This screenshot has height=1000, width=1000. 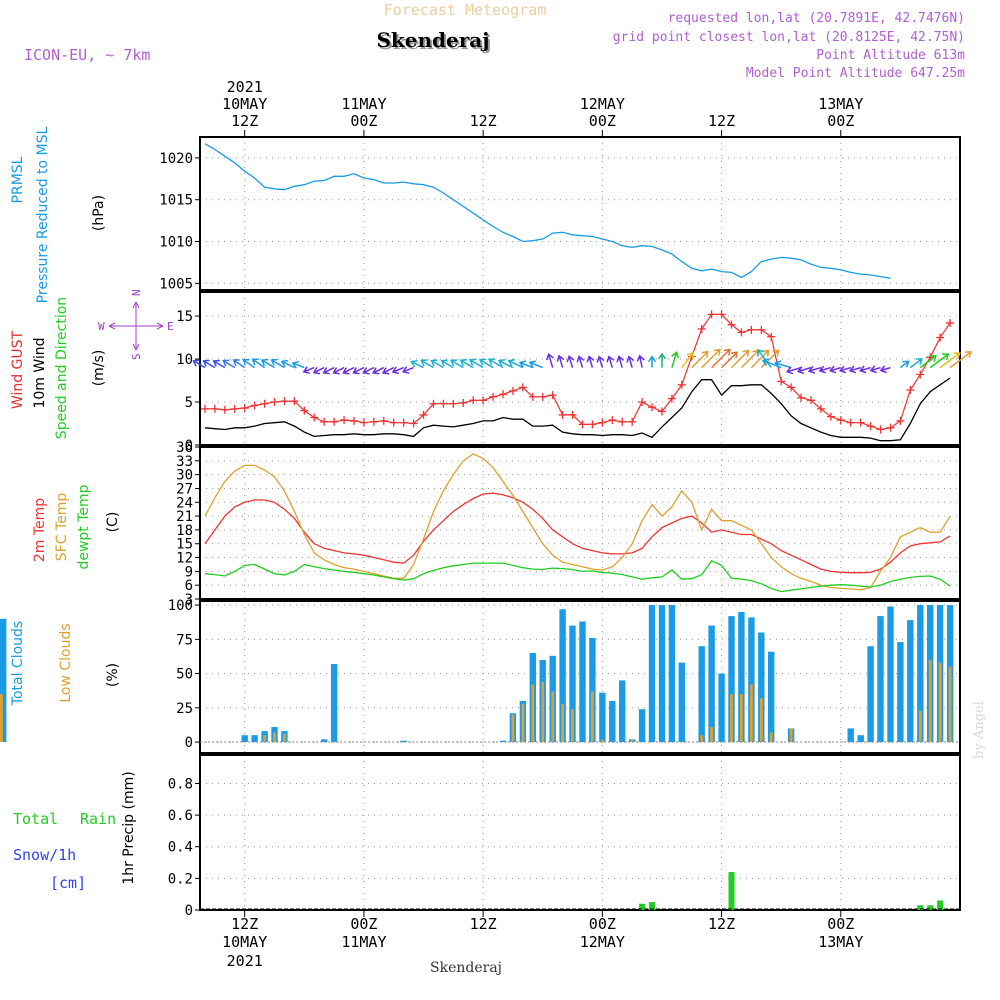 What do you see at coordinates (35, 819) in the screenshot?
I see `precip-label-total: Total` at bounding box center [35, 819].